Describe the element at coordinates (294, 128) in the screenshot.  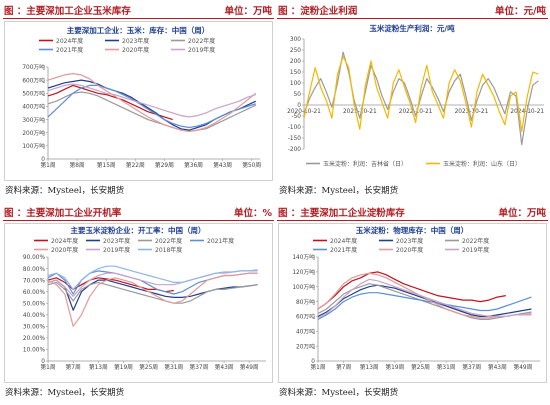
I see `y-tick-label: -100` at that location.